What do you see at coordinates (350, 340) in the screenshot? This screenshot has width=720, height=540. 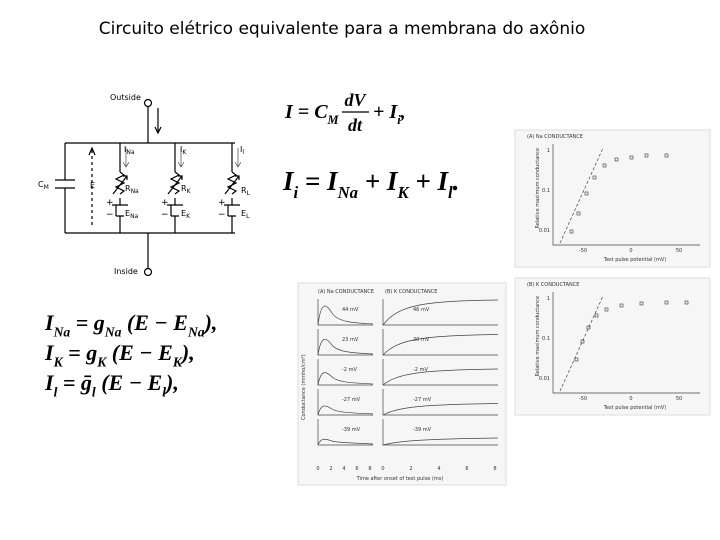 I see `label: 23 mV` at bounding box center [350, 340].